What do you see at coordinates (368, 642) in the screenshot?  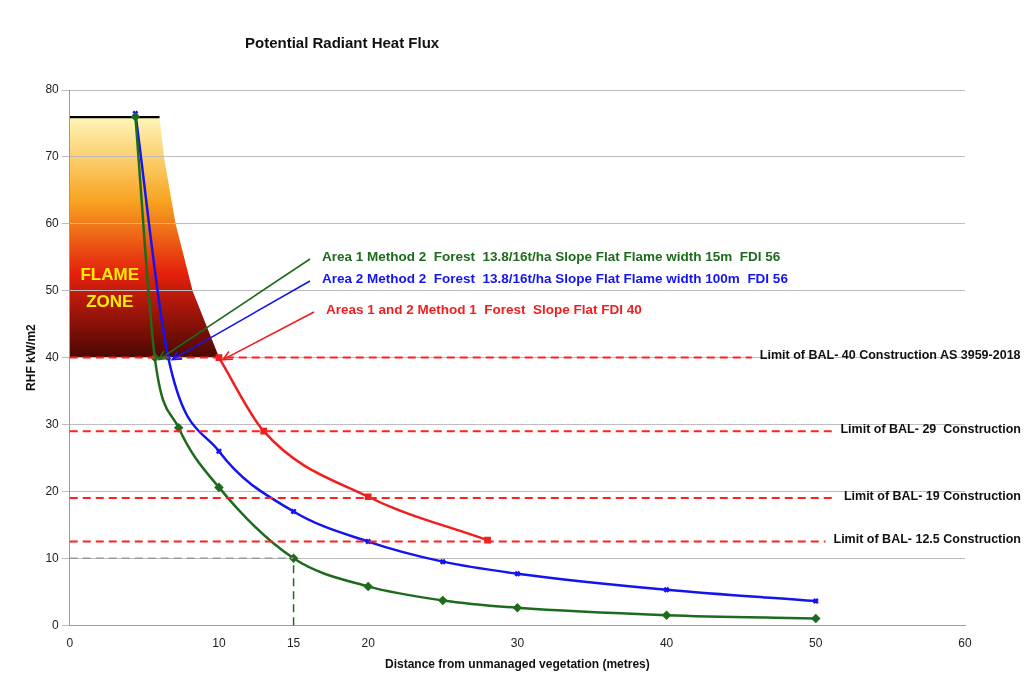 I see `x-tick-label: 20` at bounding box center [368, 642].